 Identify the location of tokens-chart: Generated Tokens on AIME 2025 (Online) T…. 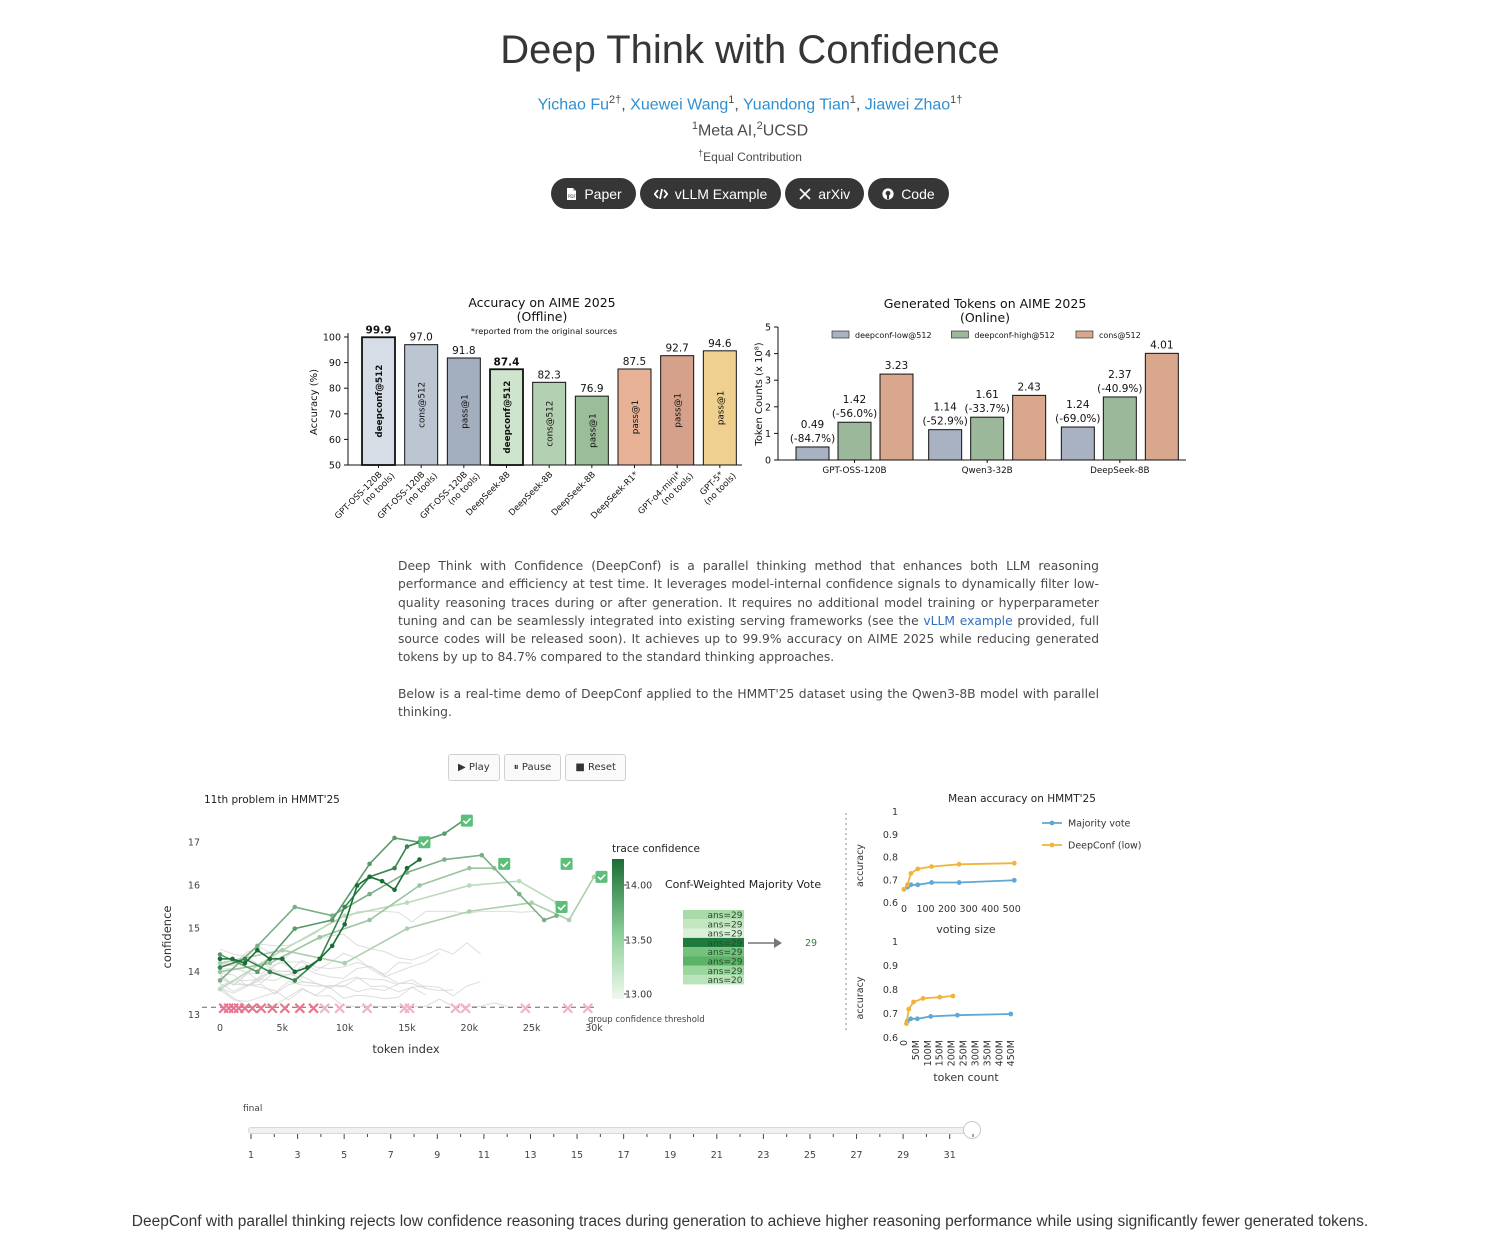
(970, 386).